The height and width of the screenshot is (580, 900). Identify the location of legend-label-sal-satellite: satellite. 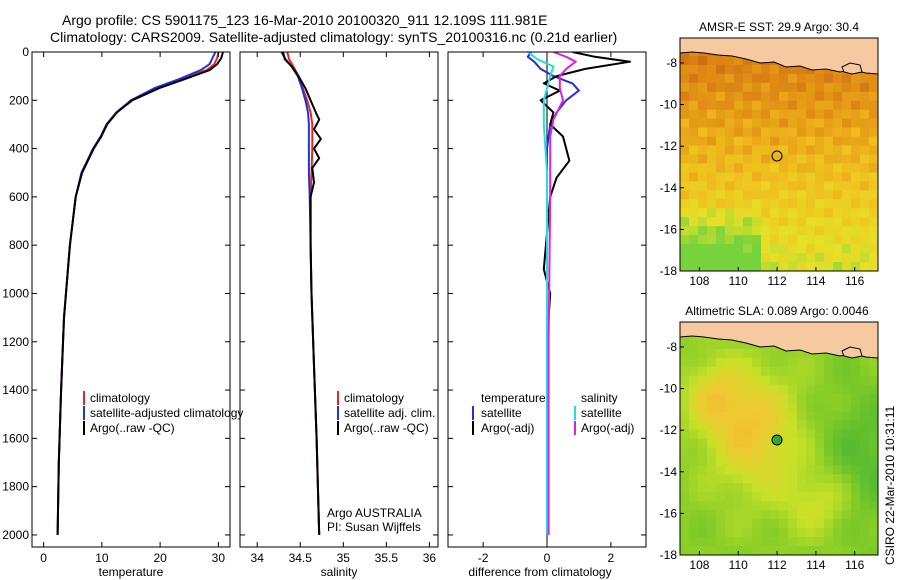
(601, 413).